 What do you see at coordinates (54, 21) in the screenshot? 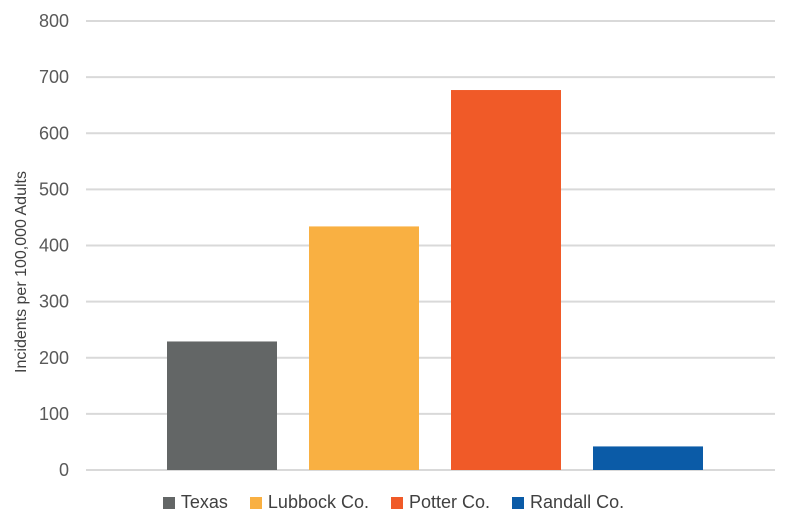
I see `y-tick-label: 800` at bounding box center [54, 21].